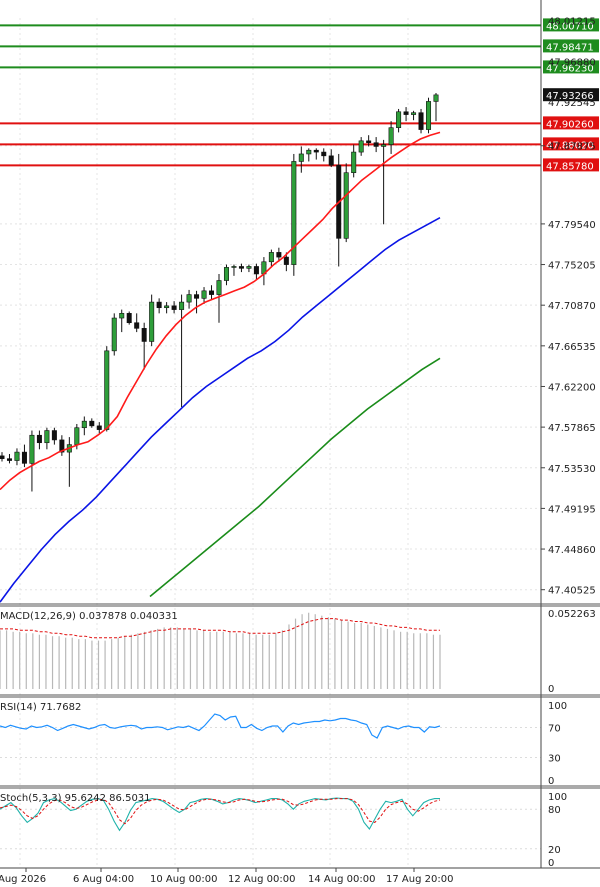  Describe the element at coordinates (103, 879) in the screenshot. I see `time-tick-label: 6 Aug 04:00` at that location.